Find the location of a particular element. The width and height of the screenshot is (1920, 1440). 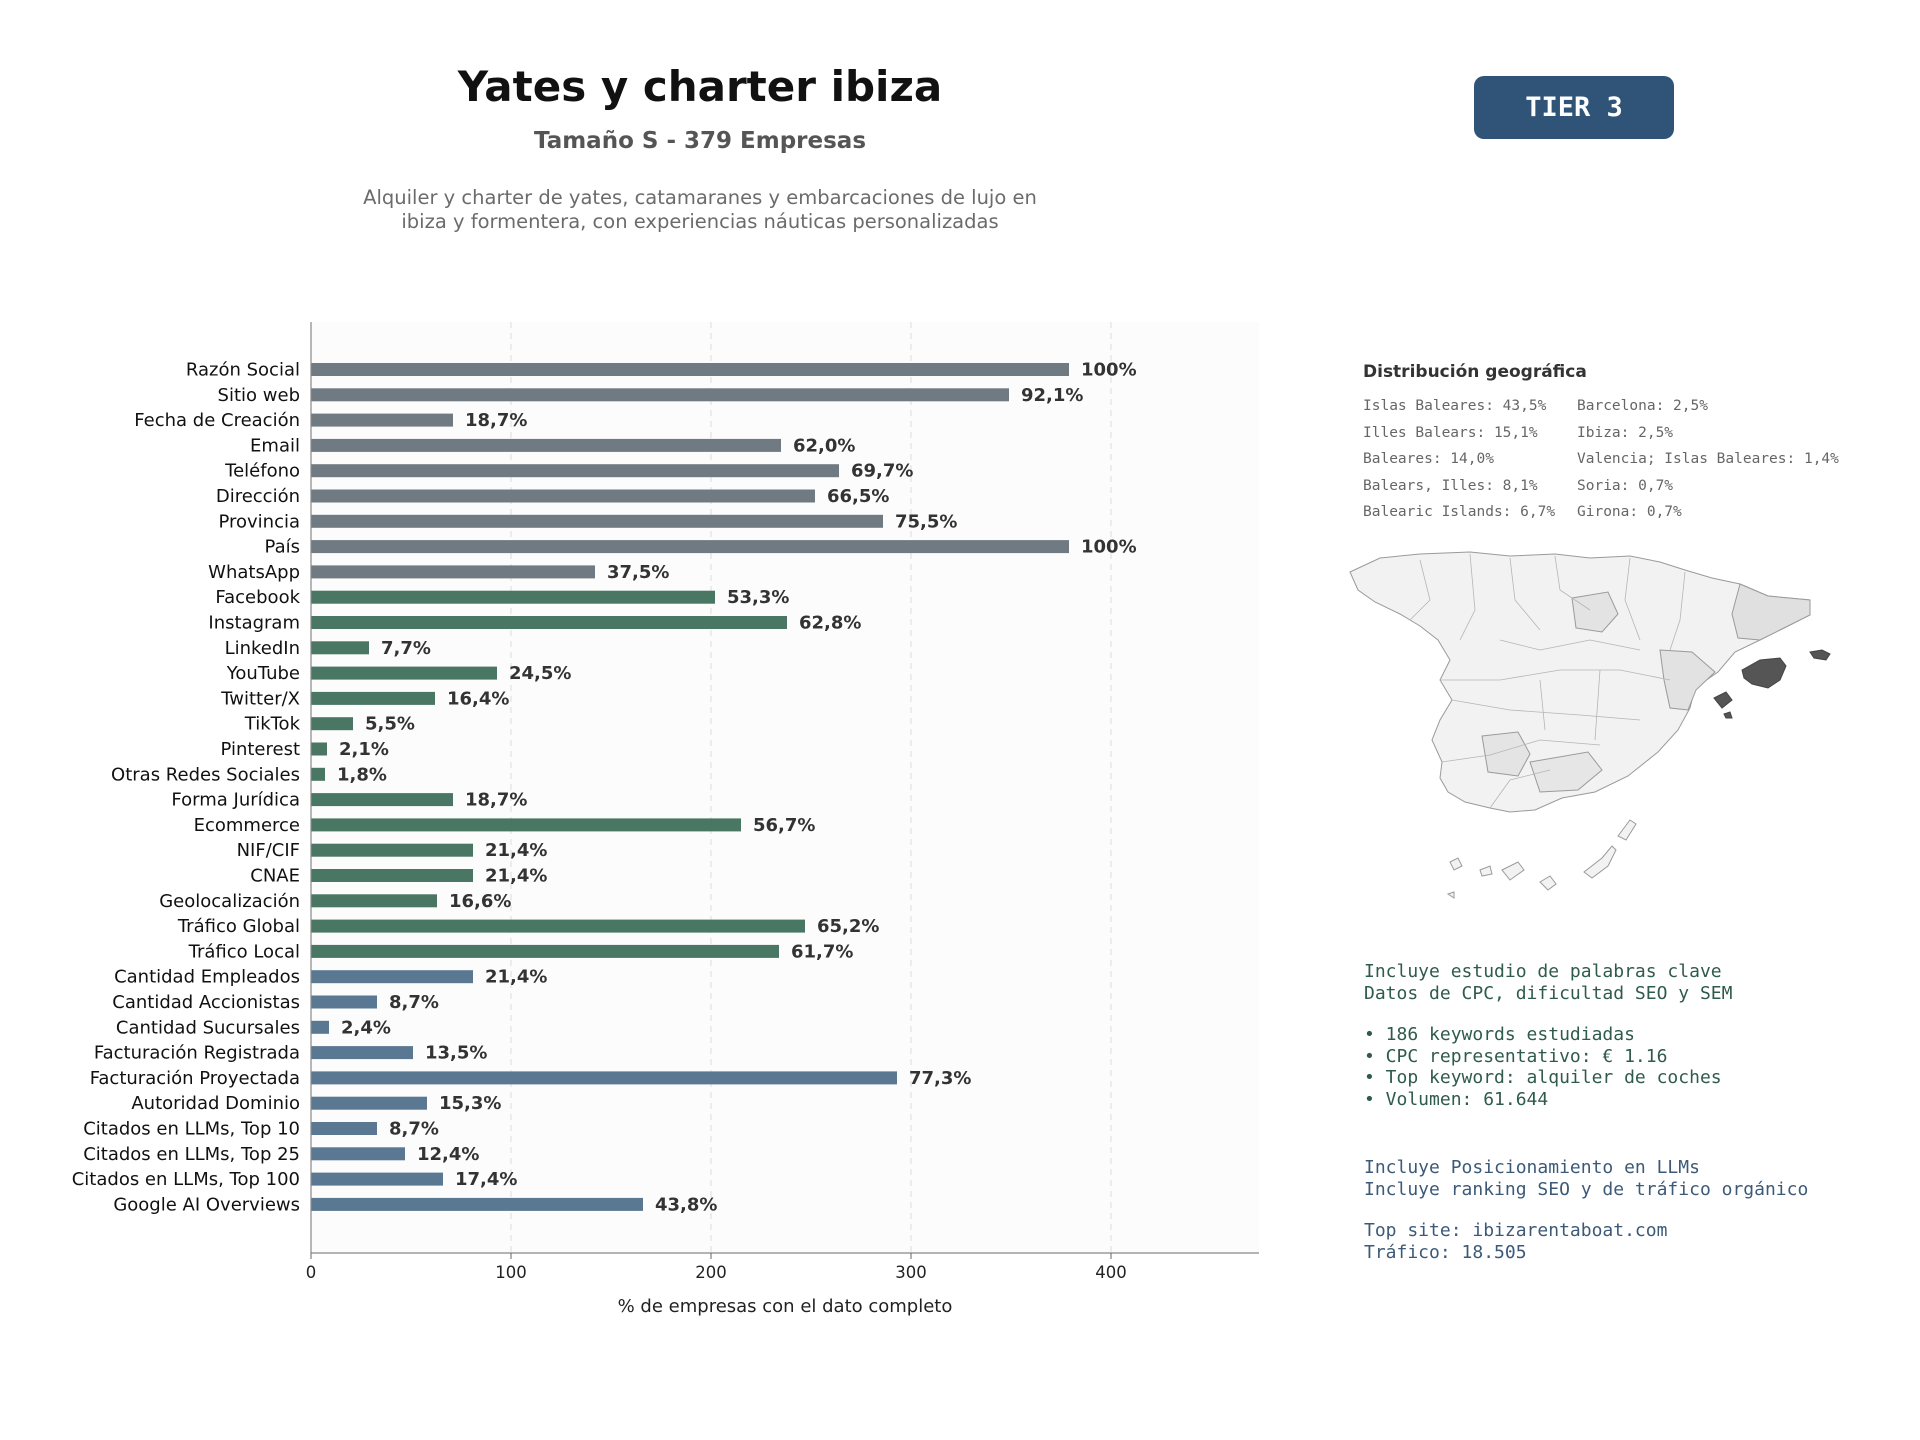

value-label: 61,7% is located at coordinates (822, 951).